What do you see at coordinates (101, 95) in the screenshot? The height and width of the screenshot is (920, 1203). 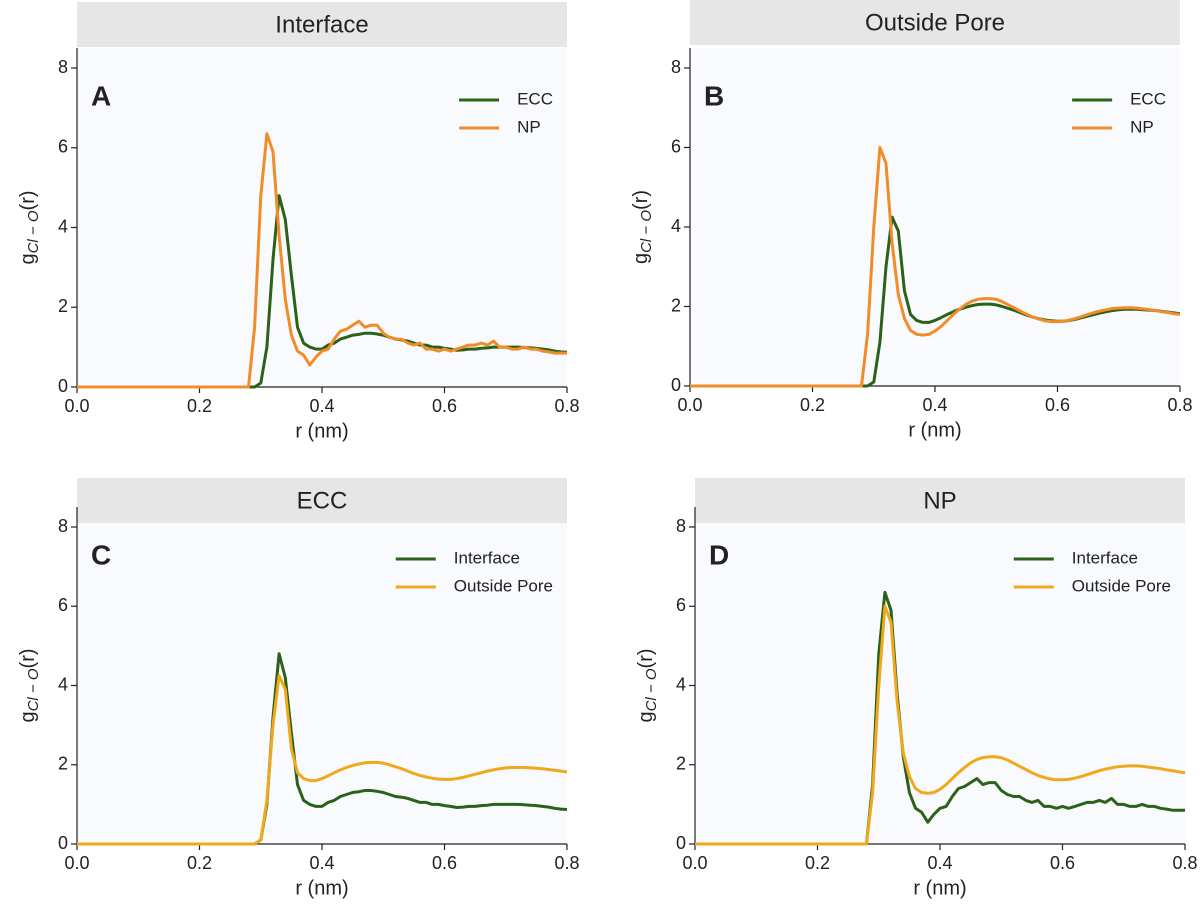 I see `panel-letter: A` at bounding box center [101, 95].